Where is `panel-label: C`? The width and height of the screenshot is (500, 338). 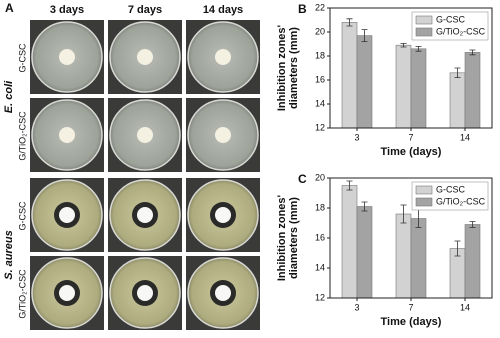 panel-label: C is located at coordinates (302, 179).